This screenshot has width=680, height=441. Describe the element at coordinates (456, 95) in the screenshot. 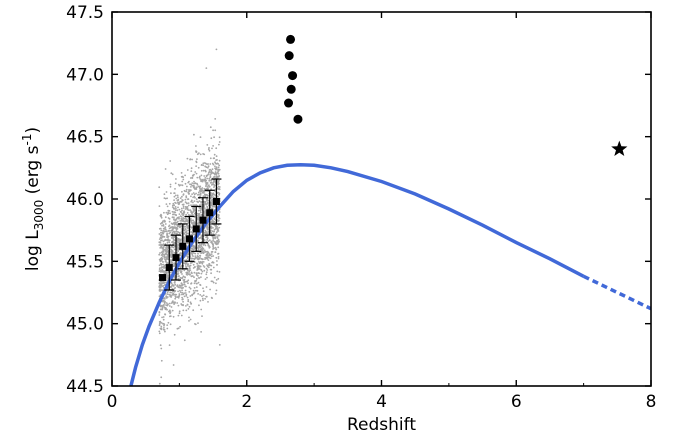

I see `high-z-markers-layer` at that location.